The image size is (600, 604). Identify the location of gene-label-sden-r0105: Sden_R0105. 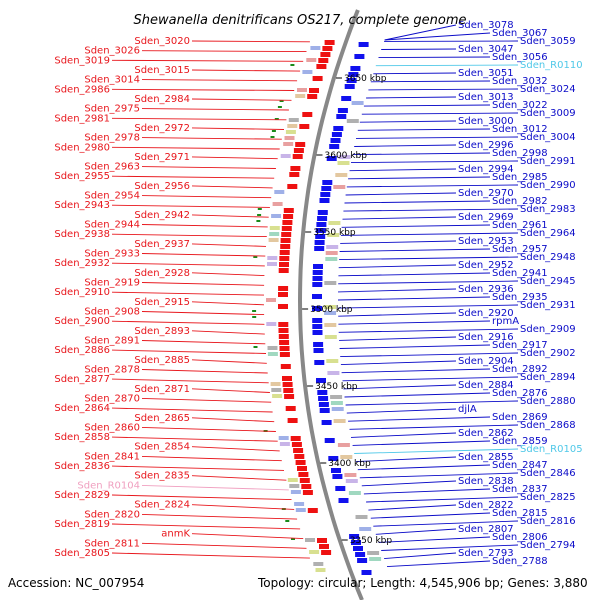
(551, 449).